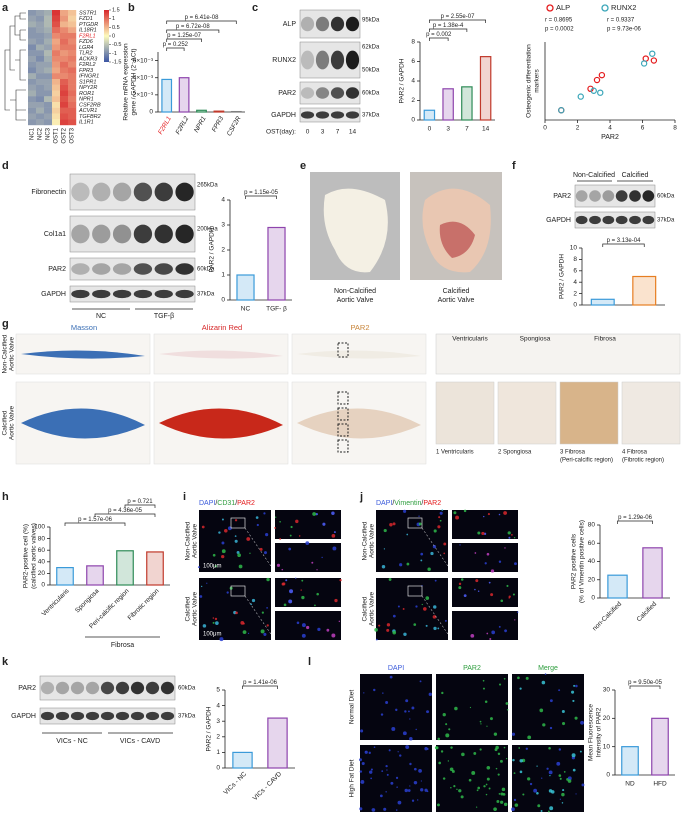 Image resolution: width=683 pixels, height=822 pixels. I want to click on x-tick-label: 3, so click(448, 129).